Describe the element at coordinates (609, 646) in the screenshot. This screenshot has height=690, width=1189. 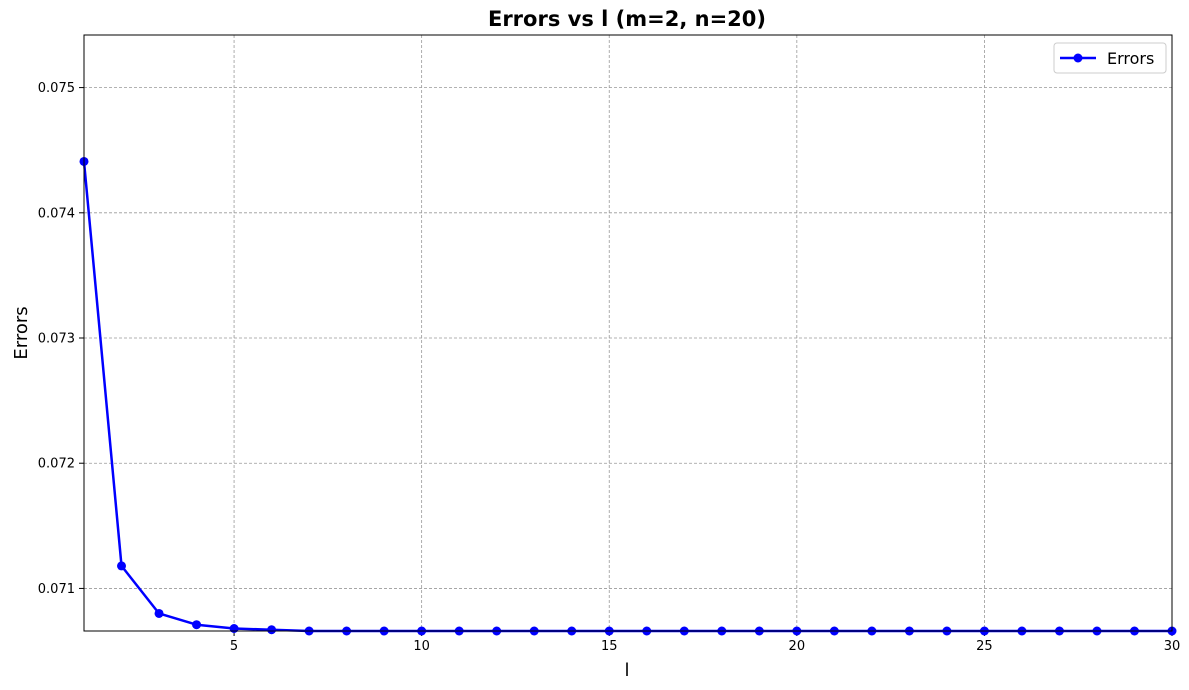
I see `x-tick-label: 15` at that location.